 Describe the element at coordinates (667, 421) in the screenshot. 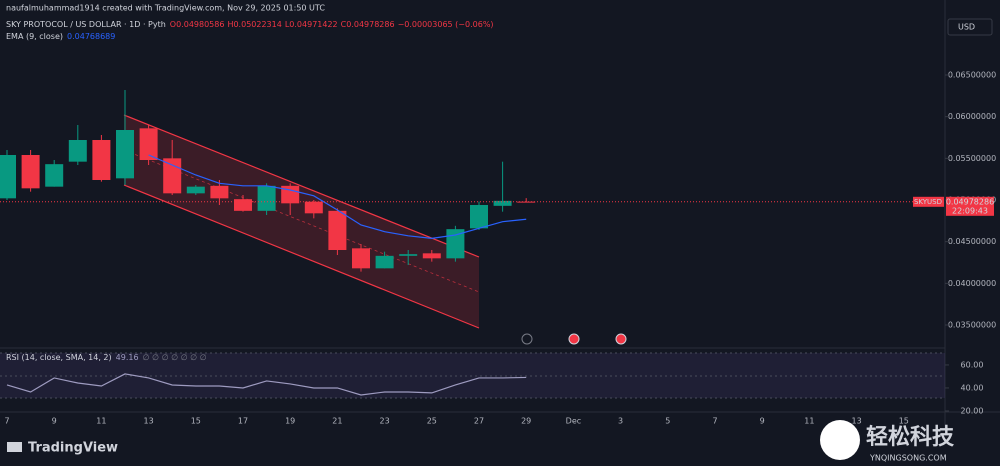

I see `x-tick-label: 5` at that location.